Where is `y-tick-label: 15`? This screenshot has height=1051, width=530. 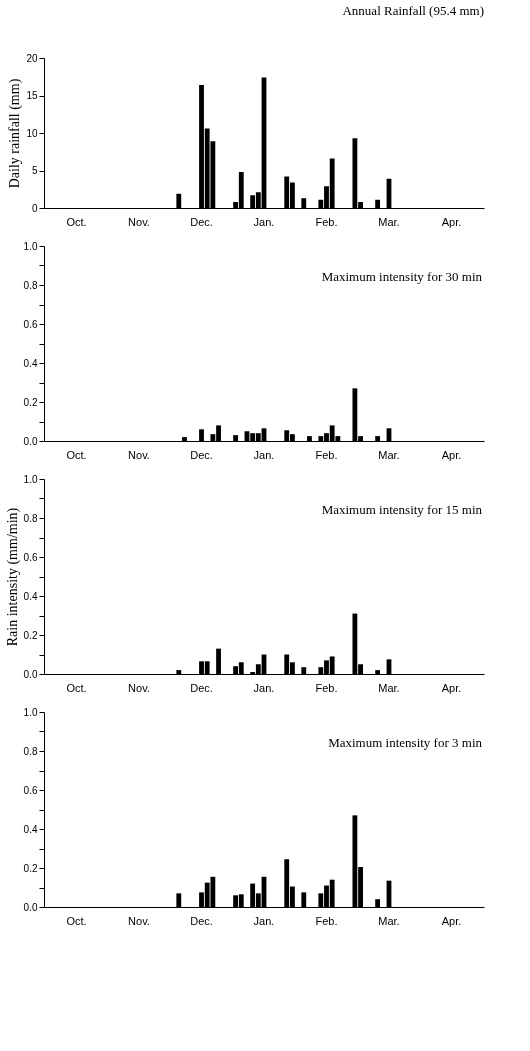 y-tick-label: 15 is located at coordinates (32, 95).